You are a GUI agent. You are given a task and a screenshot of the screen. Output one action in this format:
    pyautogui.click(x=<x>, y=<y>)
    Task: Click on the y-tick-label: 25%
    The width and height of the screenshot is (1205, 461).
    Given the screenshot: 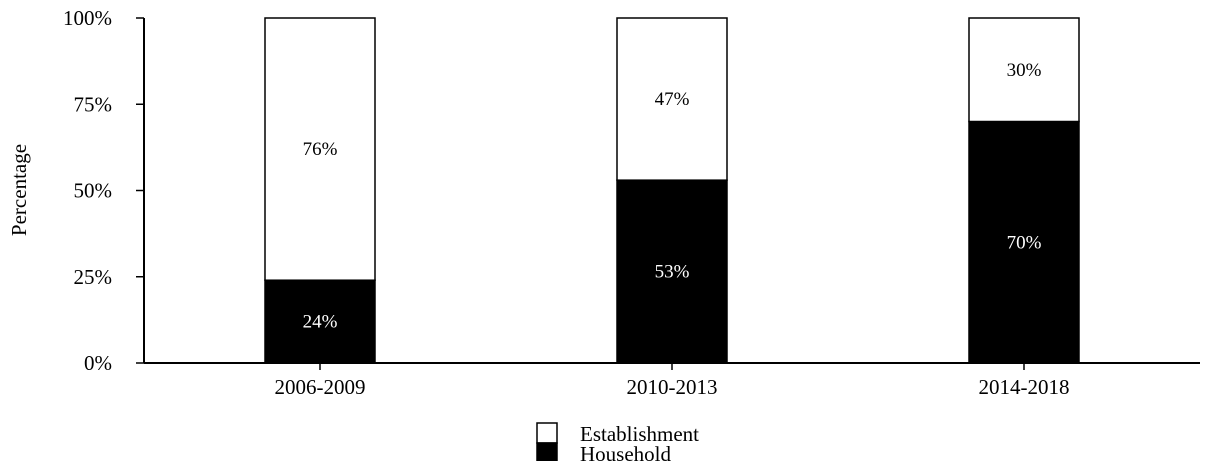 What is the action you would take?
    pyautogui.click(x=93, y=277)
    